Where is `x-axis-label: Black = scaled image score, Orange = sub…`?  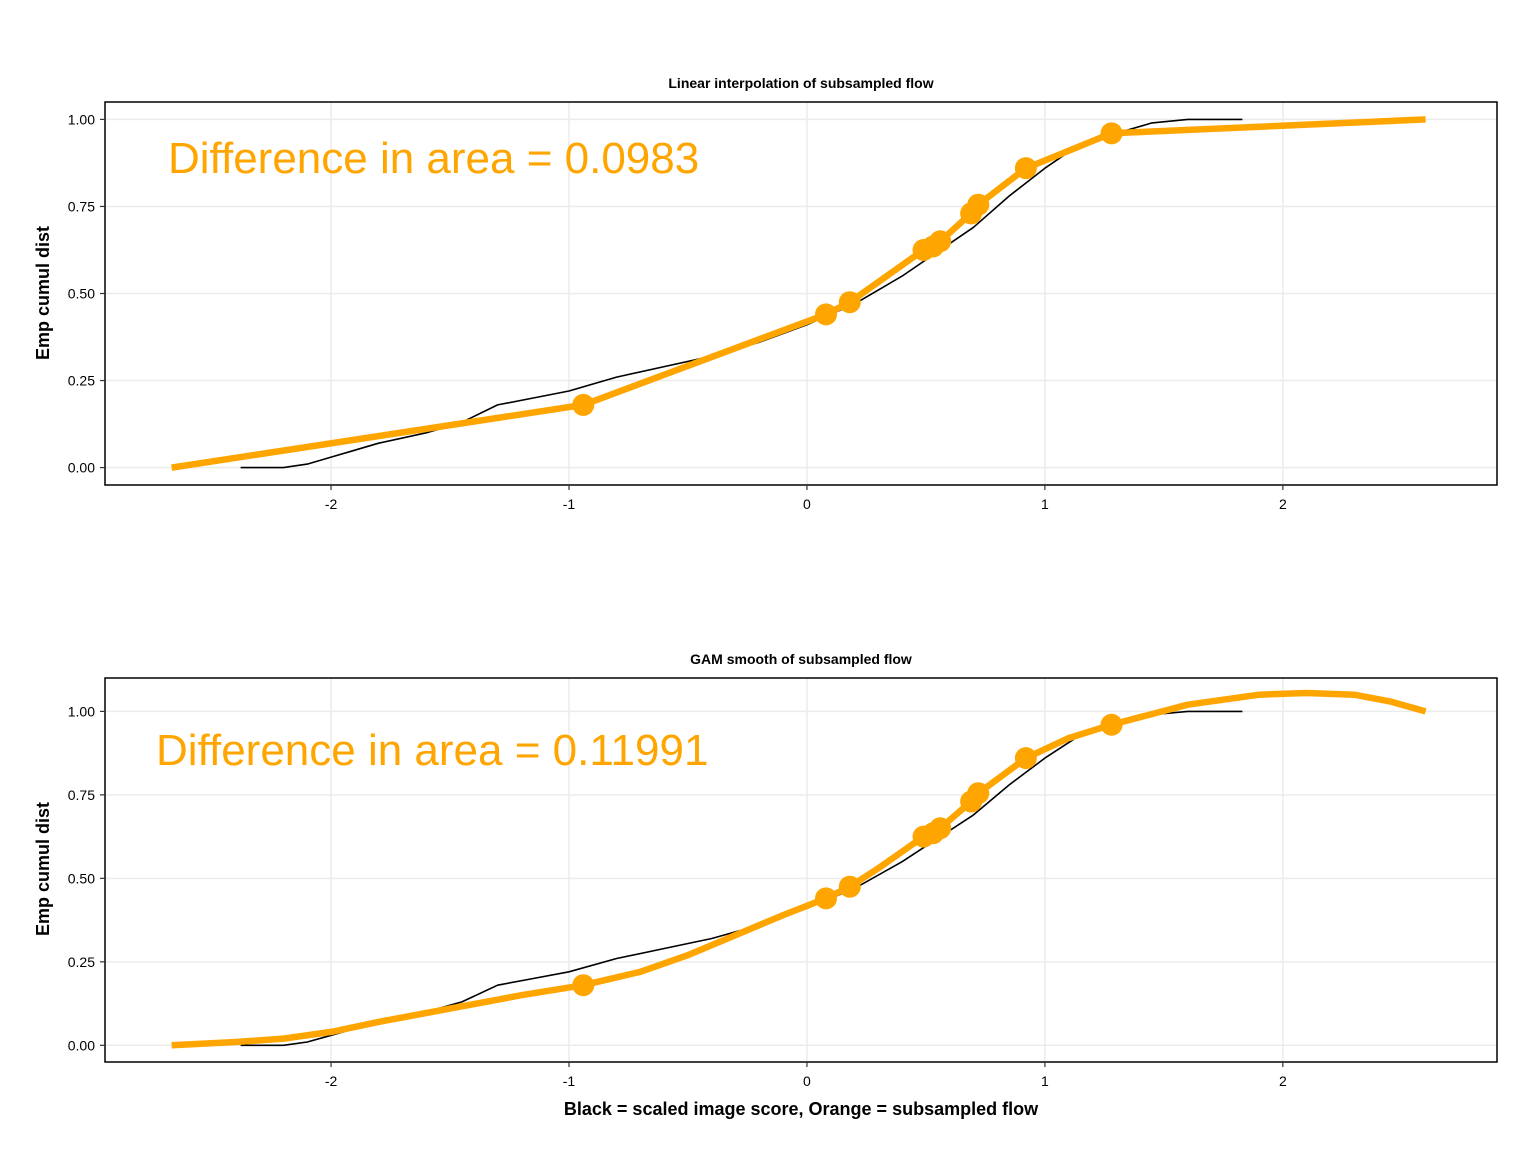
x-axis-label: Black = scaled image score, Orange = sub… is located at coordinates (801, 1109).